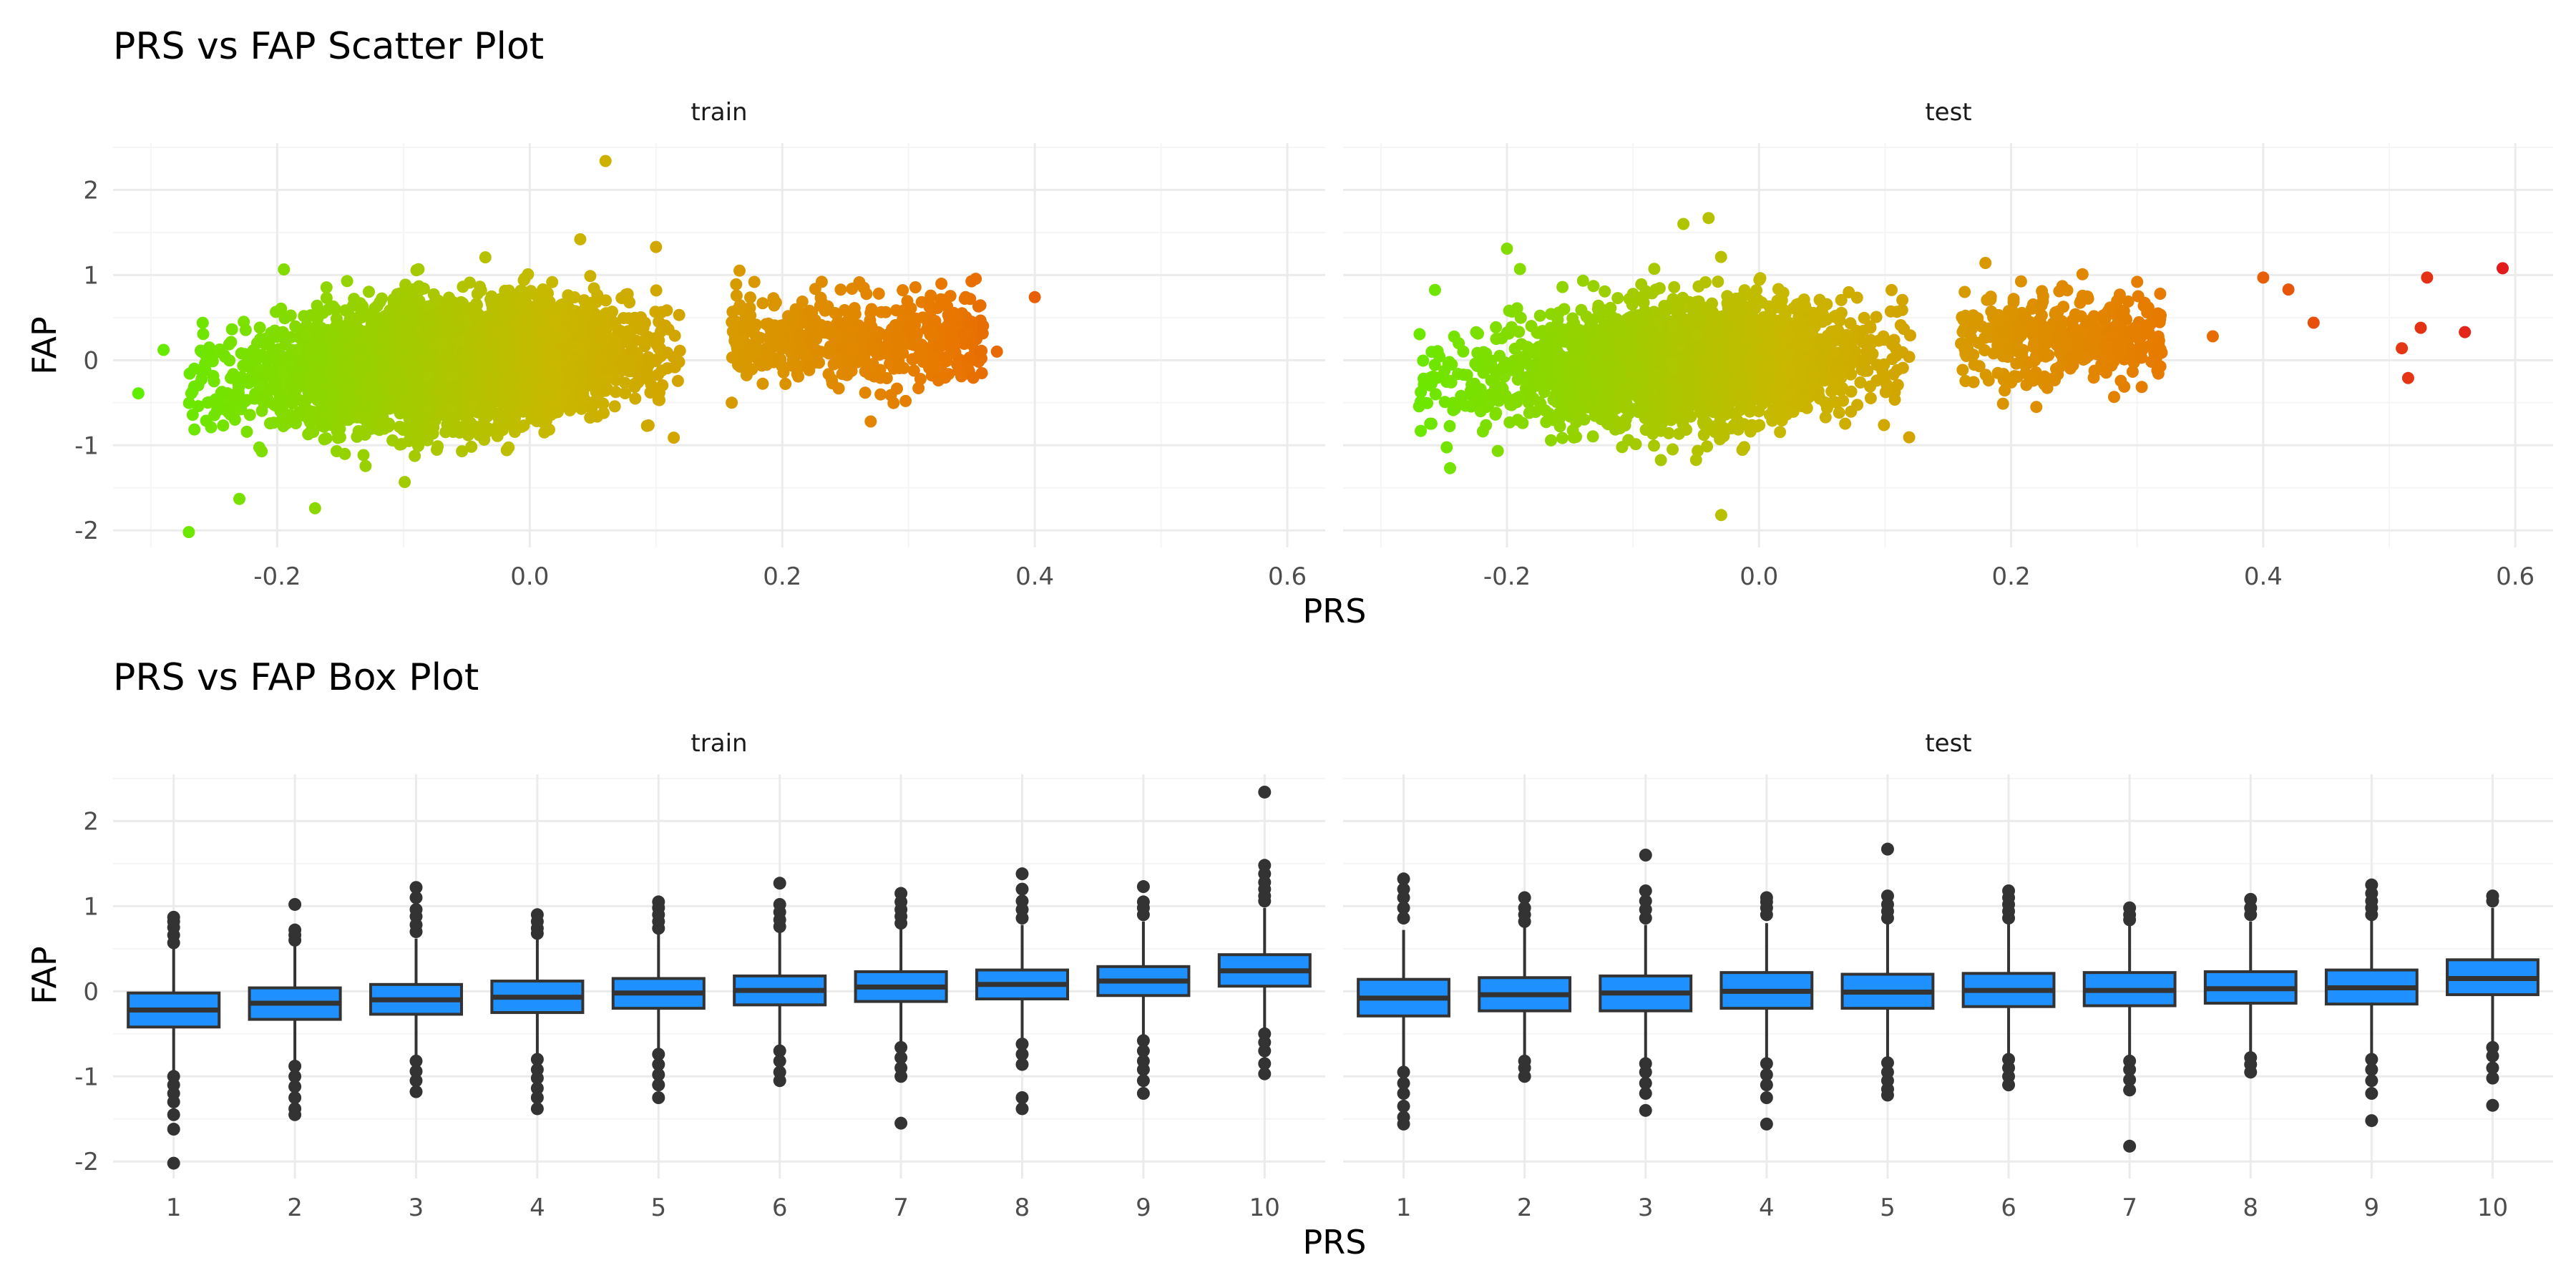 The height and width of the screenshot is (1288, 2576). Describe the element at coordinates (1948, 112) in the screenshot. I see `scatter-strip-test: test` at that location.